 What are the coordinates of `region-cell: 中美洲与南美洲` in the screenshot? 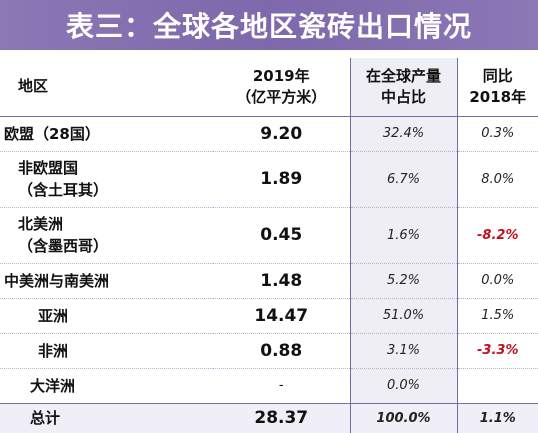 It's located at (106, 281).